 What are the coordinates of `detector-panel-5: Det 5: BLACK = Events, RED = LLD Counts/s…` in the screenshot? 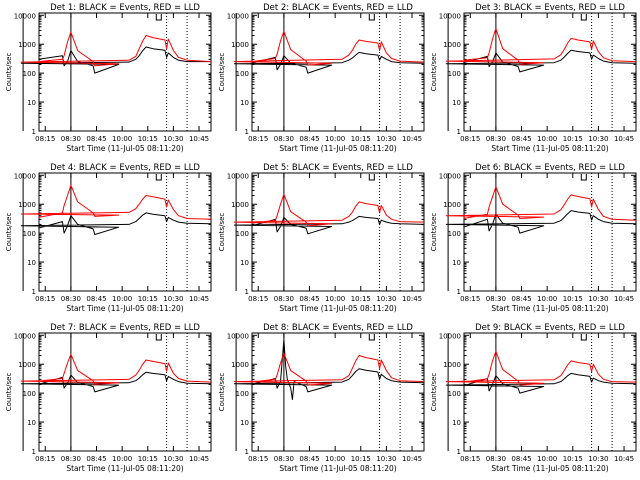 It's located at (321, 238).